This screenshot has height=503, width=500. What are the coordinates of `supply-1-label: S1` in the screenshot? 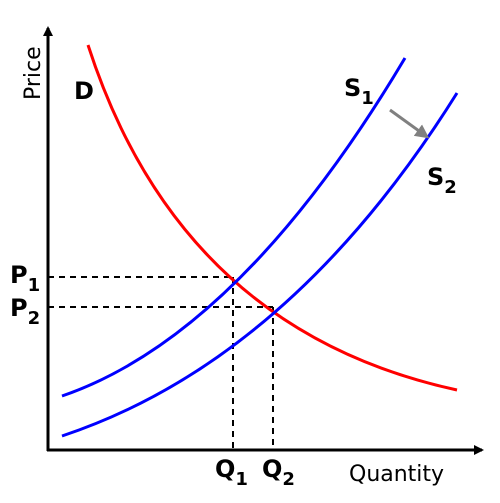 It's located at (359, 91).